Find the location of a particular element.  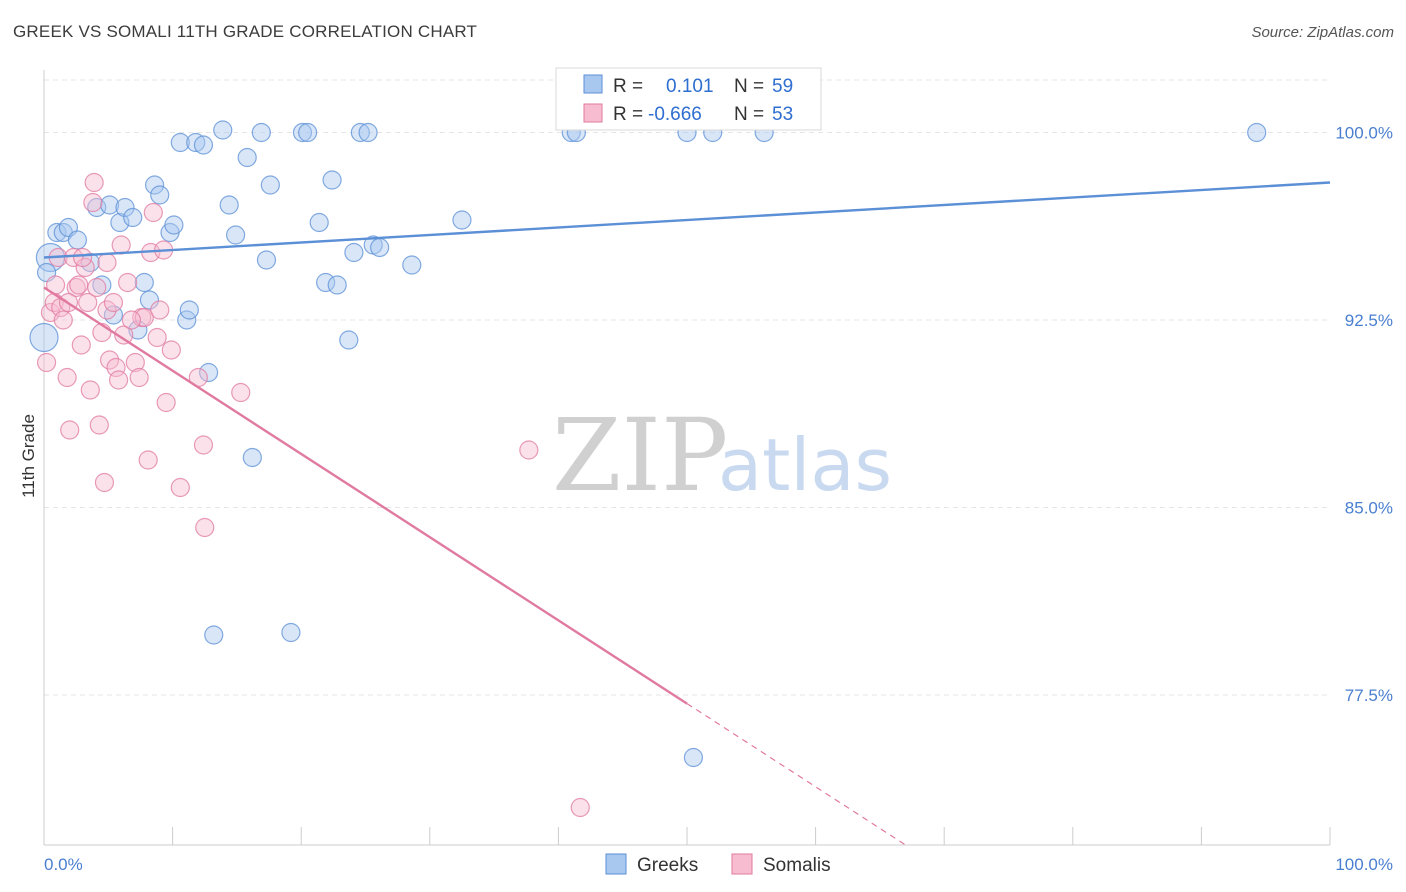

y-tick-label: 77.5% is located at coordinates (1369, 695).